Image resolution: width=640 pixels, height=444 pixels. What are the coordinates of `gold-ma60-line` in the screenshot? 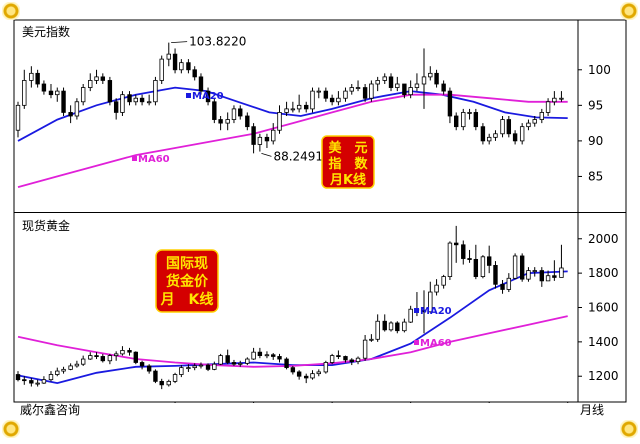 It's located at (292, 341).